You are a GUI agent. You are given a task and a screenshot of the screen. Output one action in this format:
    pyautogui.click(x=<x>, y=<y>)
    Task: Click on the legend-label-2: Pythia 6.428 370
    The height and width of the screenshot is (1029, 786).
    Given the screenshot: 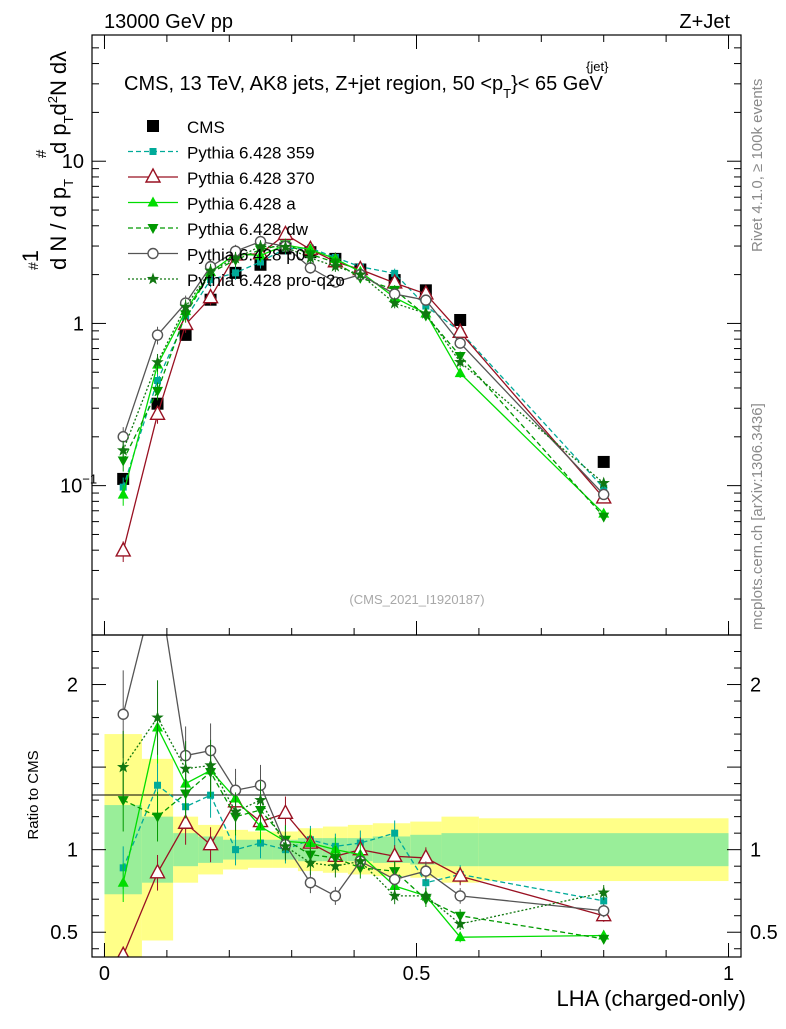 What is the action you would take?
    pyautogui.click(x=251, y=178)
    